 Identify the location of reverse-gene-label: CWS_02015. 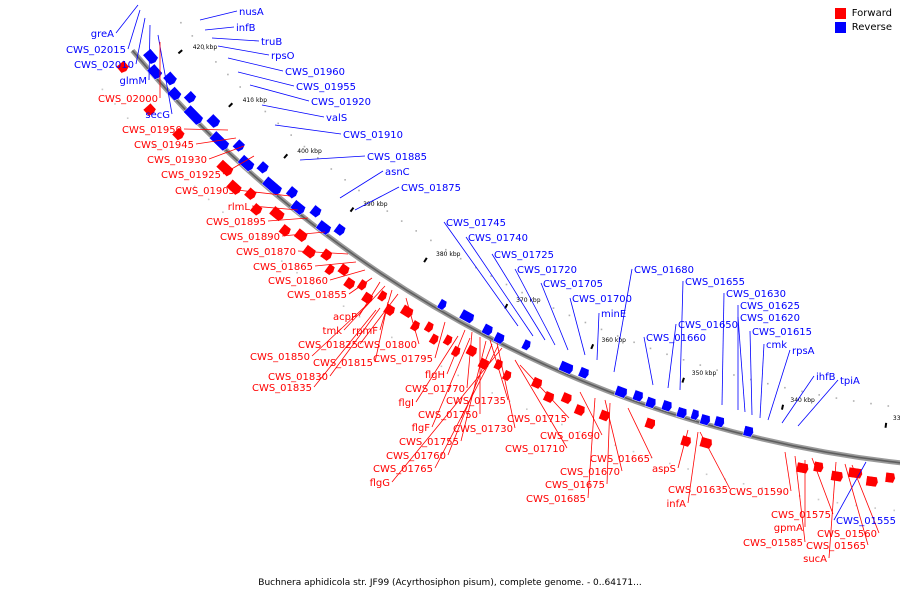
(96, 50).